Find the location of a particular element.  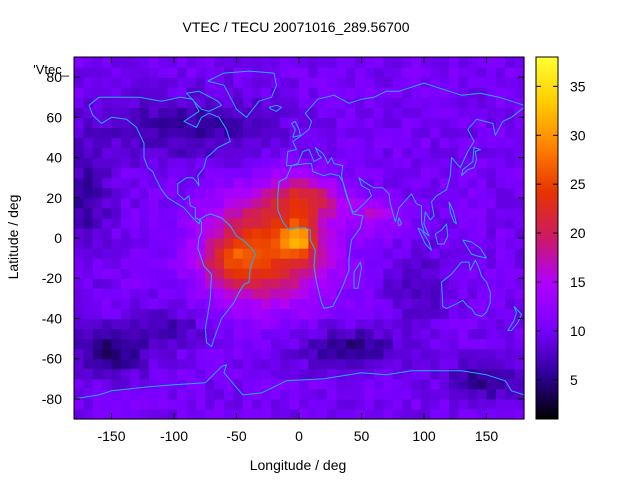

coastline-eurasia is located at coordinates (405, 159).